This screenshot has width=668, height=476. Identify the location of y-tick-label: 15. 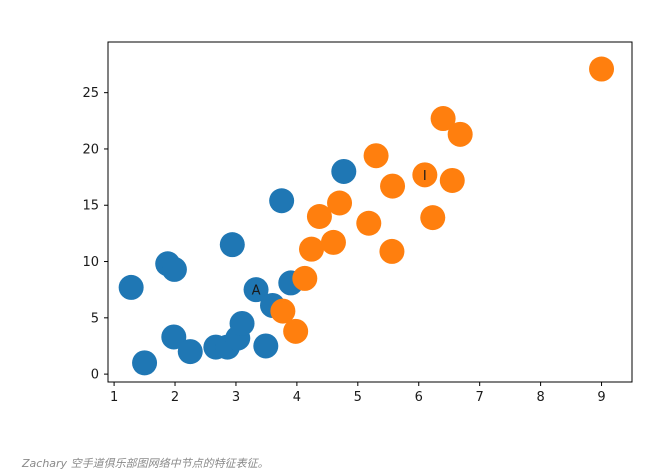
(90, 206).